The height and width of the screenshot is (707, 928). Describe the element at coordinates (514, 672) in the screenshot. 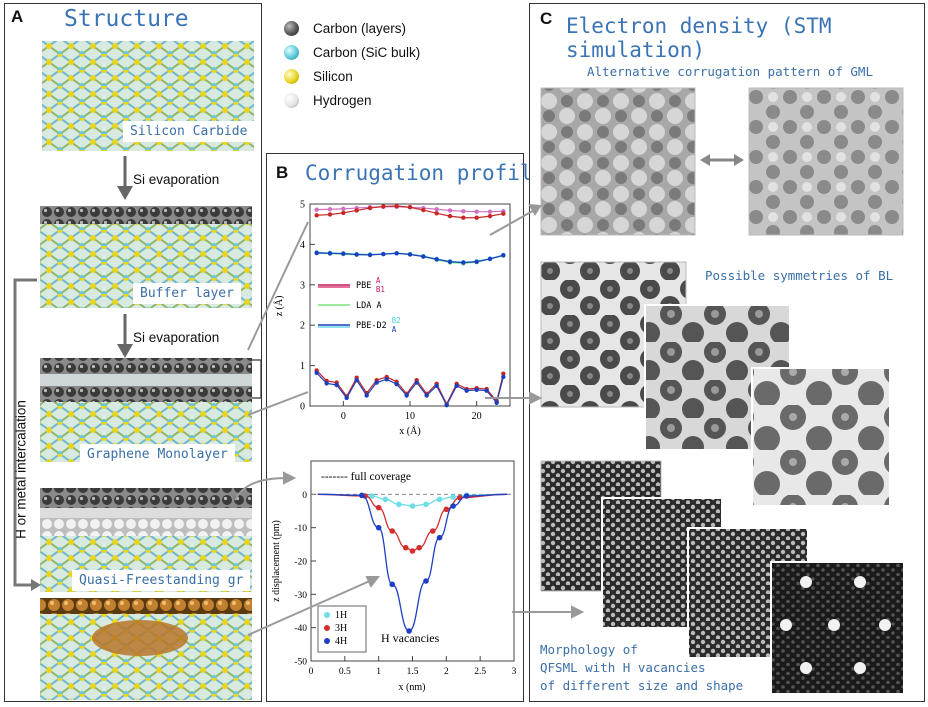

I see `x-tick-label: 3` at that location.